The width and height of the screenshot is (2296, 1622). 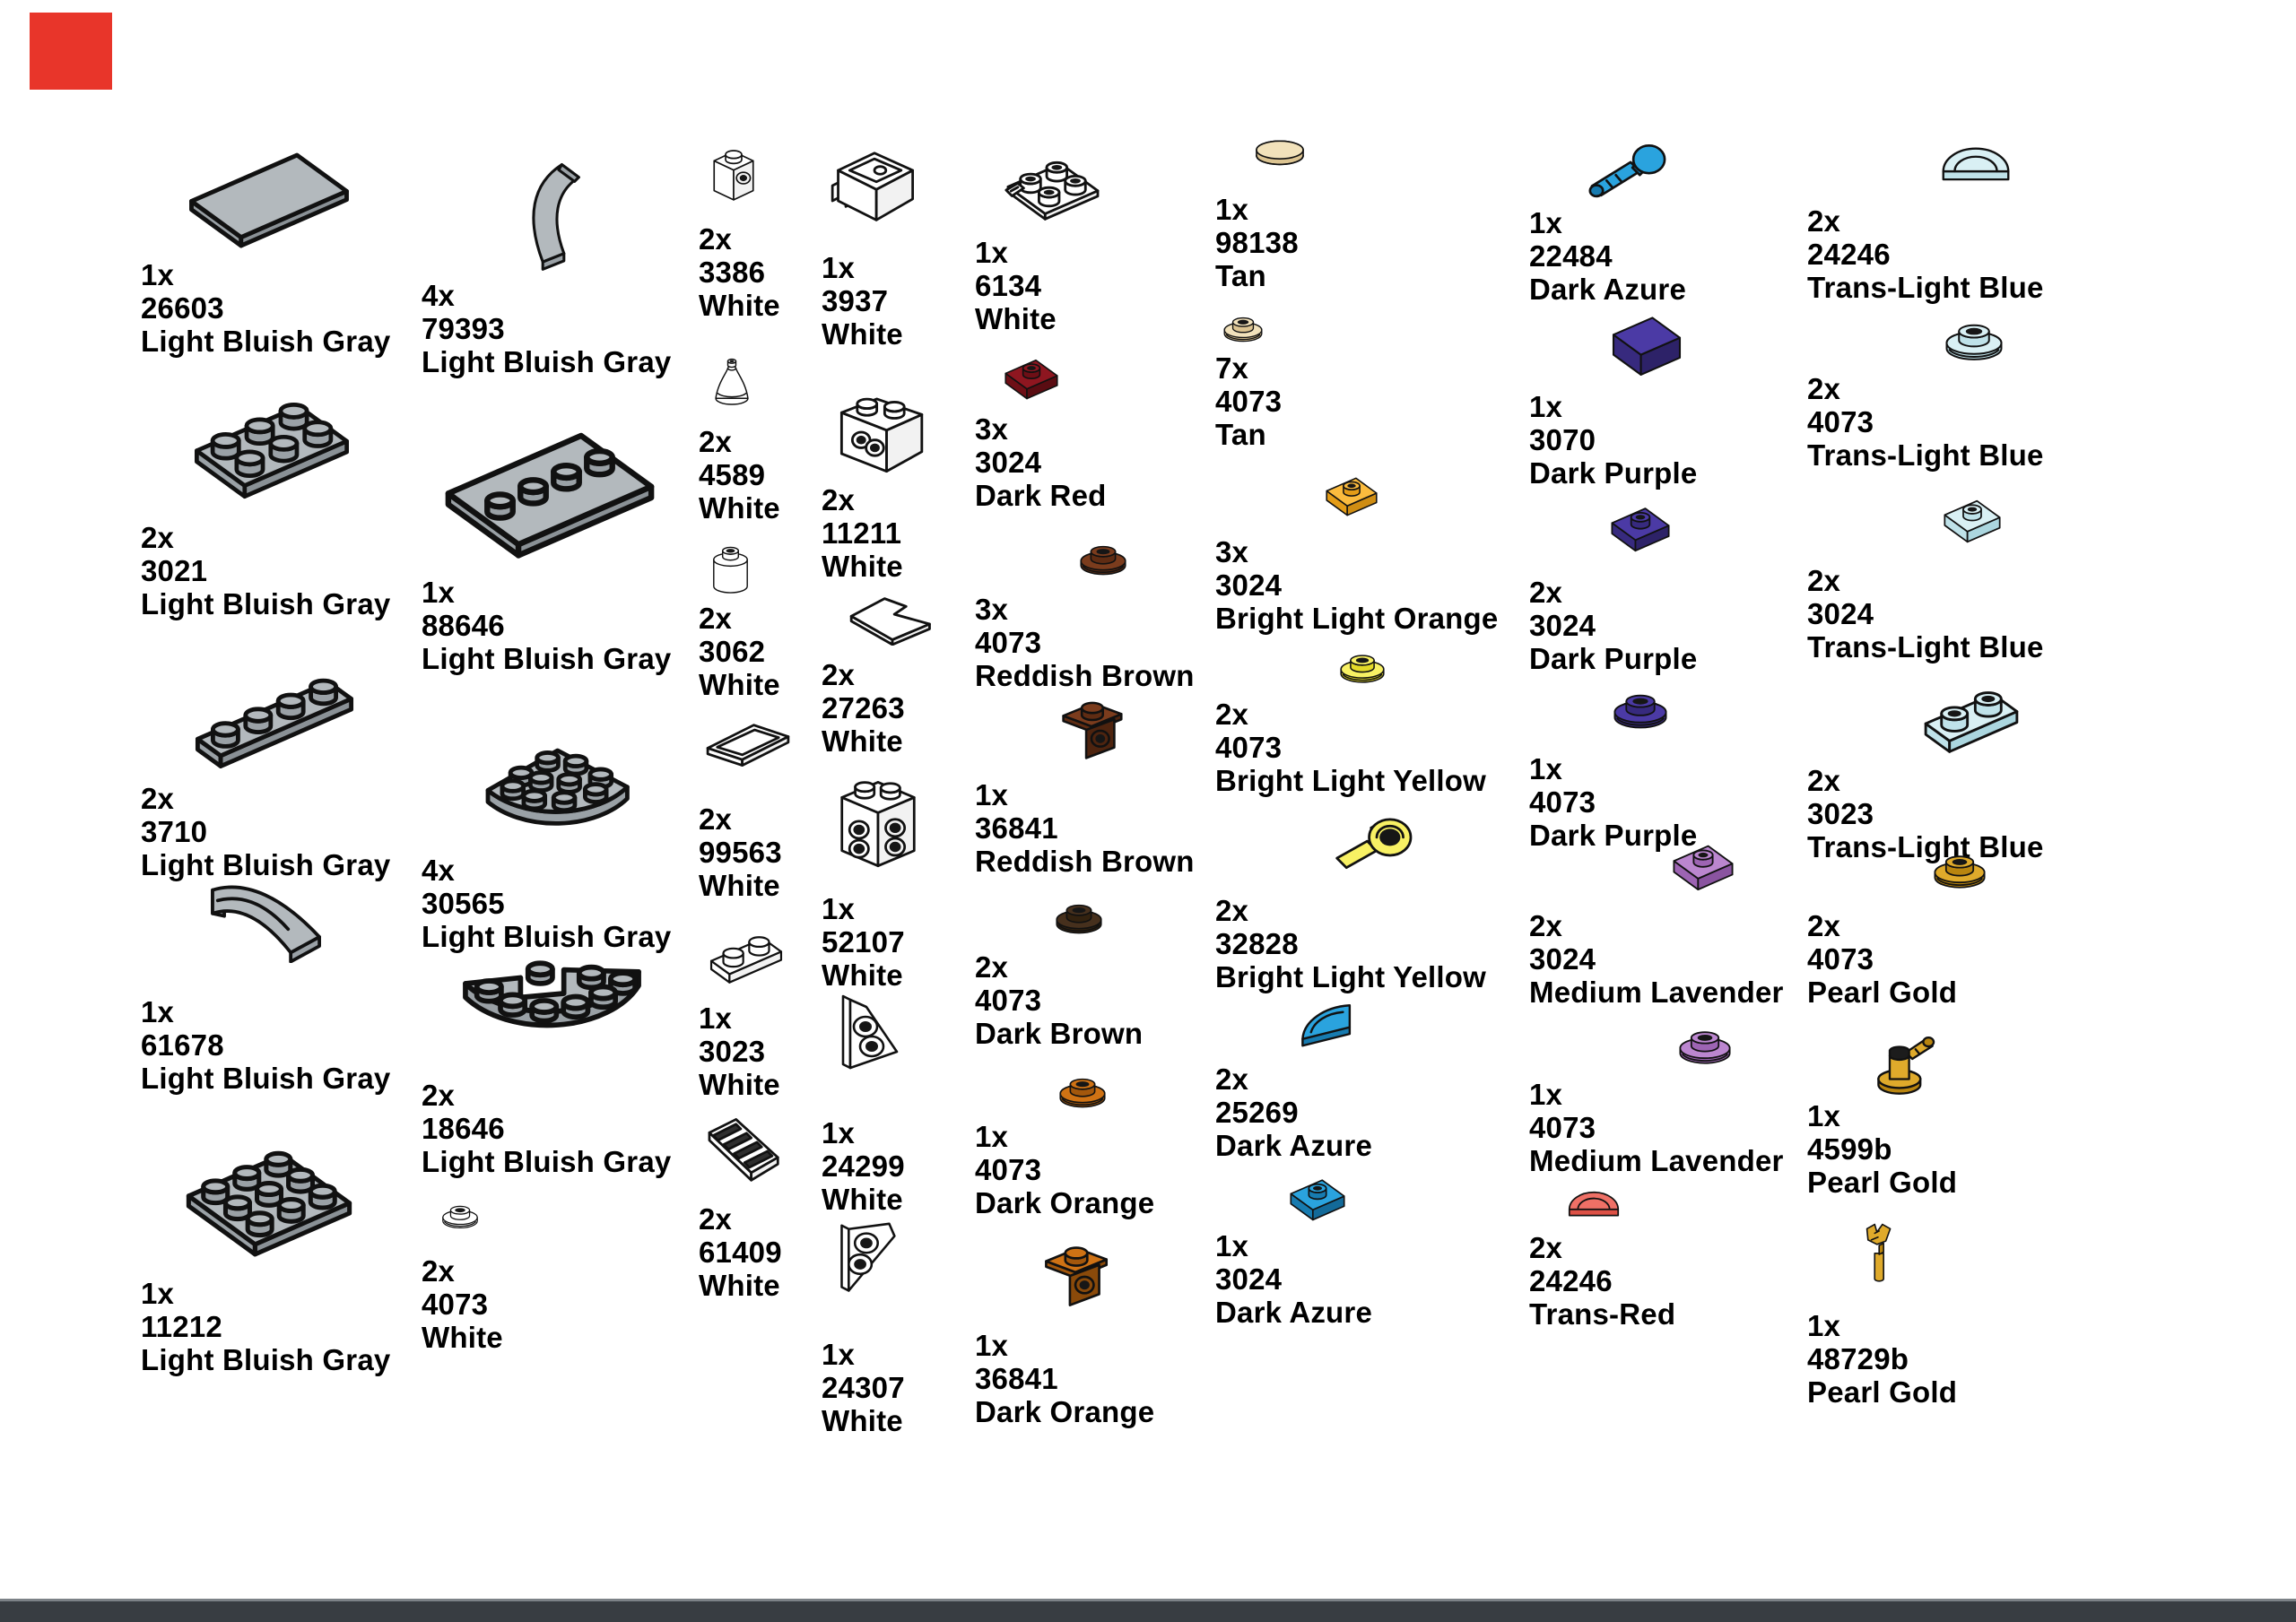 What do you see at coordinates (1350, 747) in the screenshot?
I see `part-label: 2x 4073 Bright Light Yellow` at bounding box center [1350, 747].